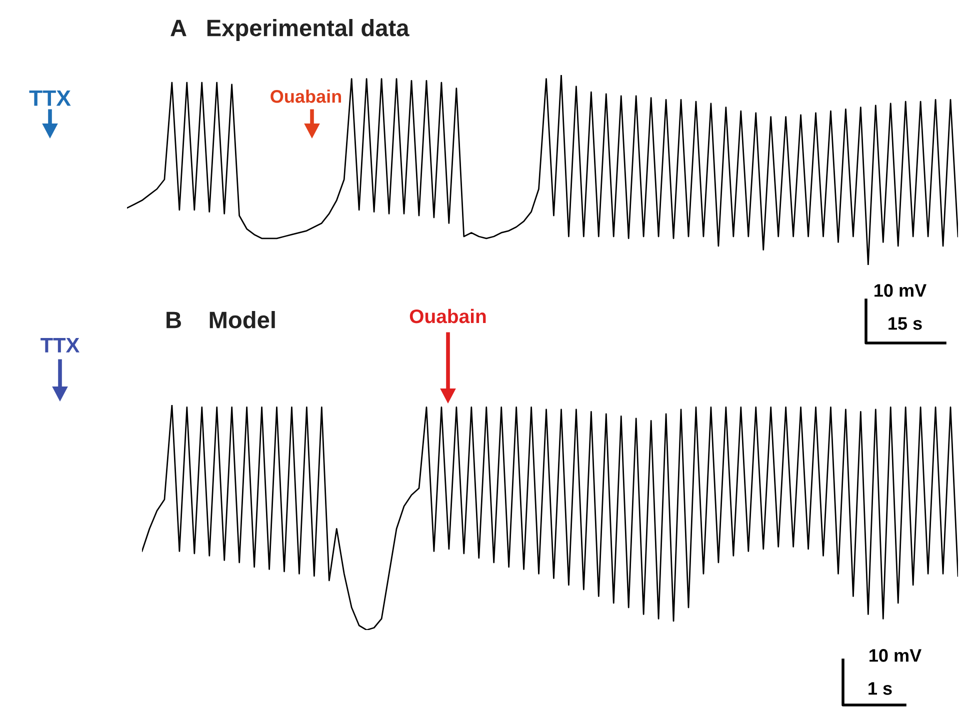 The image size is (966, 712). Describe the element at coordinates (290, 30) in the screenshot. I see `chart-title: A Experimental data` at that location.